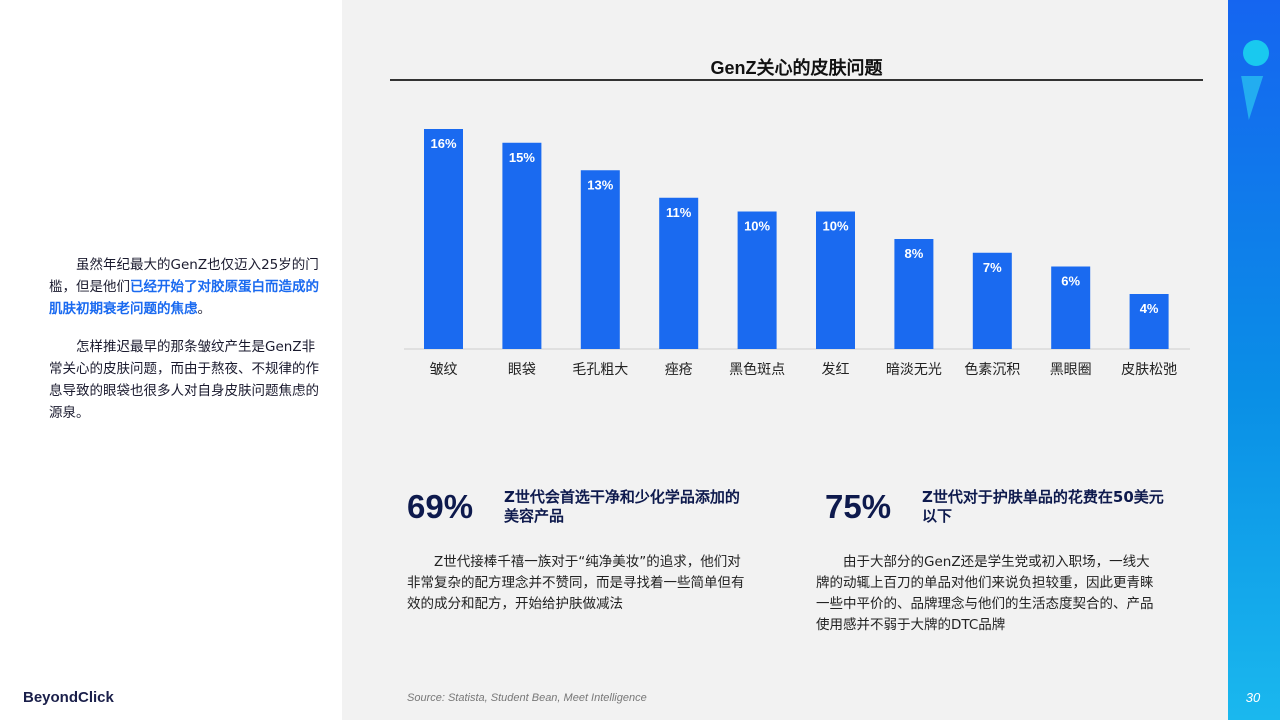 This screenshot has width=1280, height=720. What do you see at coordinates (522, 157) in the screenshot?
I see `data-label-2: 15%` at bounding box center [522, 157].